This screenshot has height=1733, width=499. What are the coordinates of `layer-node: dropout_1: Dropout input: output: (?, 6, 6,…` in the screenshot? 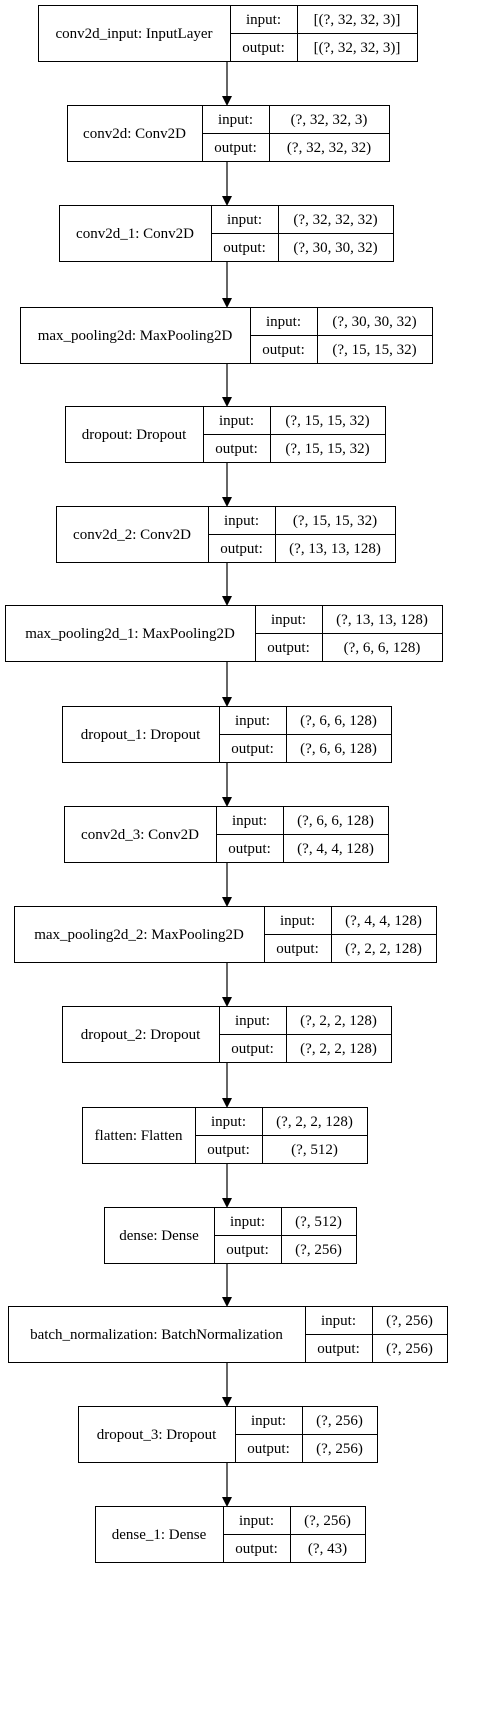 It's located at (227, 734).